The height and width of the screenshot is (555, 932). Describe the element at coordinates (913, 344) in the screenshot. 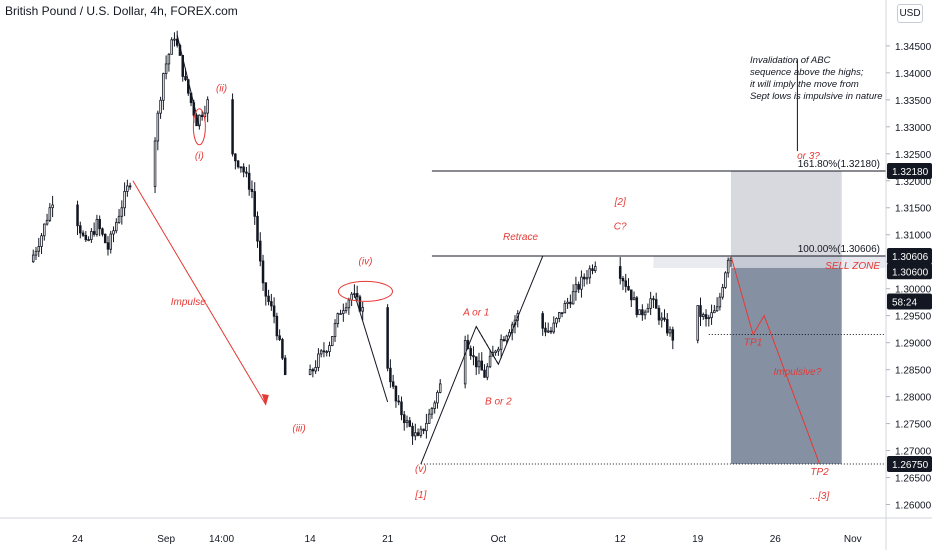

I see `y-tick-label: 1.29000` at that location.